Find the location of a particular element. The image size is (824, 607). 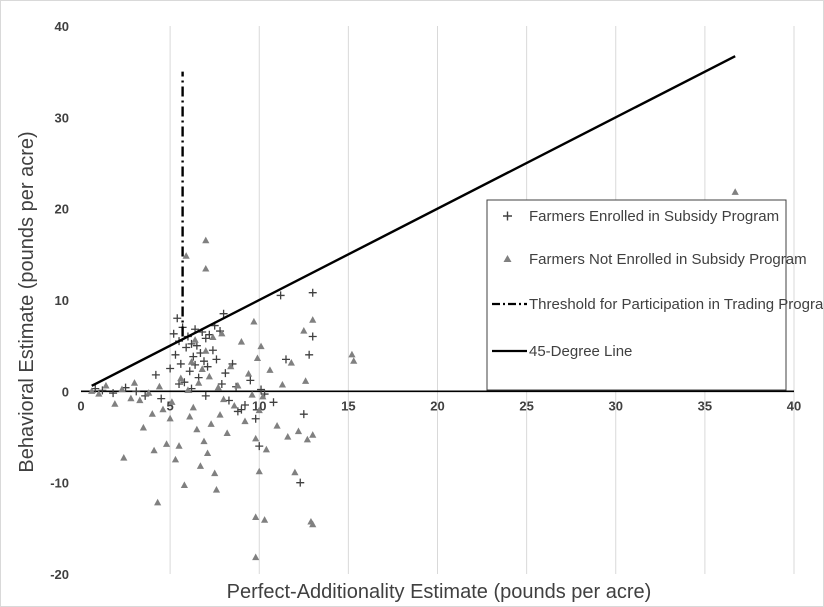

legend-plus-marker is located at coordinates (507, 216).